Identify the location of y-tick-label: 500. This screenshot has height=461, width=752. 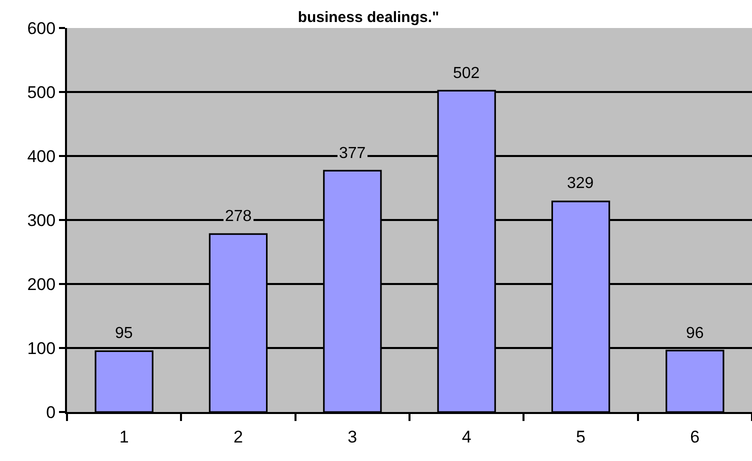
(41, 92).